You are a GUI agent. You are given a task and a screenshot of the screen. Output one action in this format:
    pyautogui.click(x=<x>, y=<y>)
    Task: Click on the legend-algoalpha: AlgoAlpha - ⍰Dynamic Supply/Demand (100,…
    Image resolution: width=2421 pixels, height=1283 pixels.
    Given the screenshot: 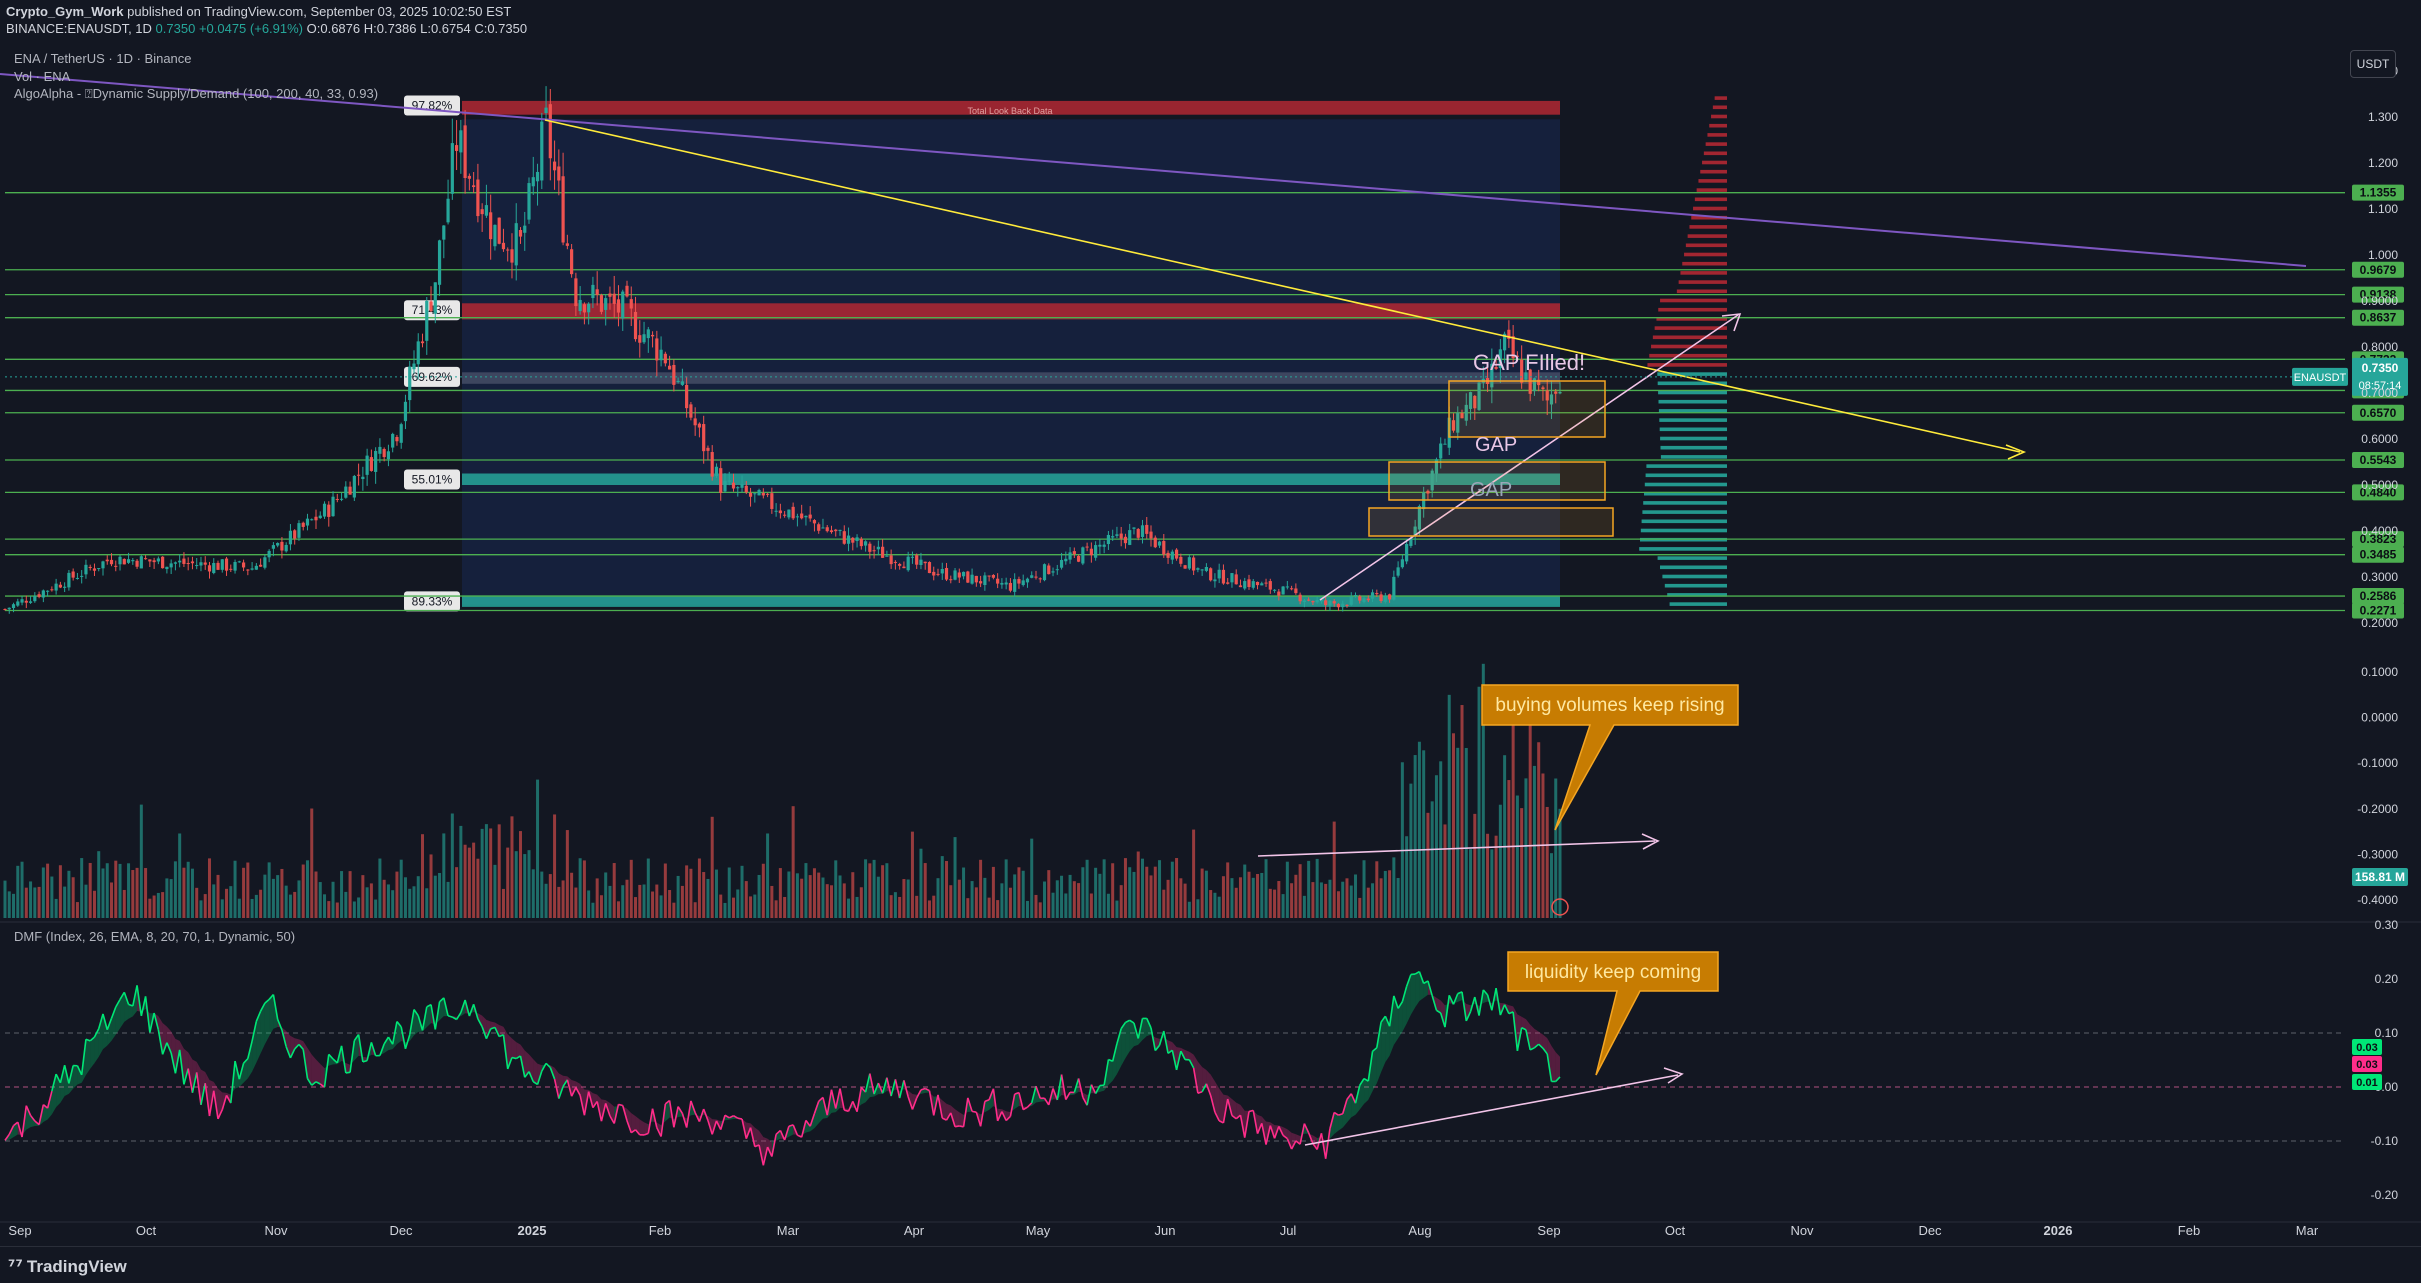 What is the action you would take?
    pyautogui.click(x=196, y=94)
    